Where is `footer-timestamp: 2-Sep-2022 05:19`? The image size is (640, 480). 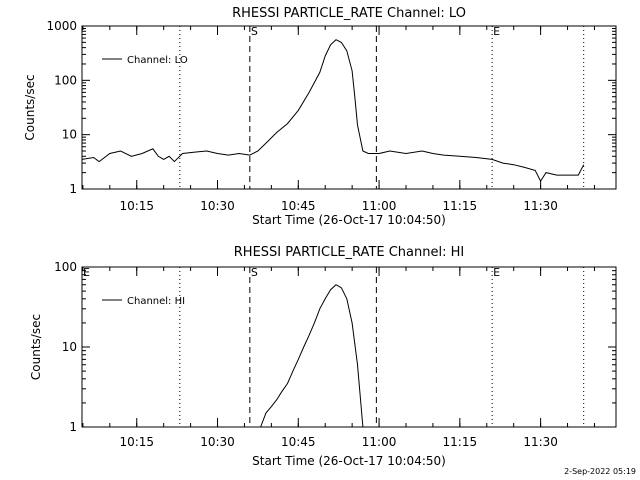 footer-timestamp: 2-Sep-2022 05:19 is located at coordinates (600, 471).